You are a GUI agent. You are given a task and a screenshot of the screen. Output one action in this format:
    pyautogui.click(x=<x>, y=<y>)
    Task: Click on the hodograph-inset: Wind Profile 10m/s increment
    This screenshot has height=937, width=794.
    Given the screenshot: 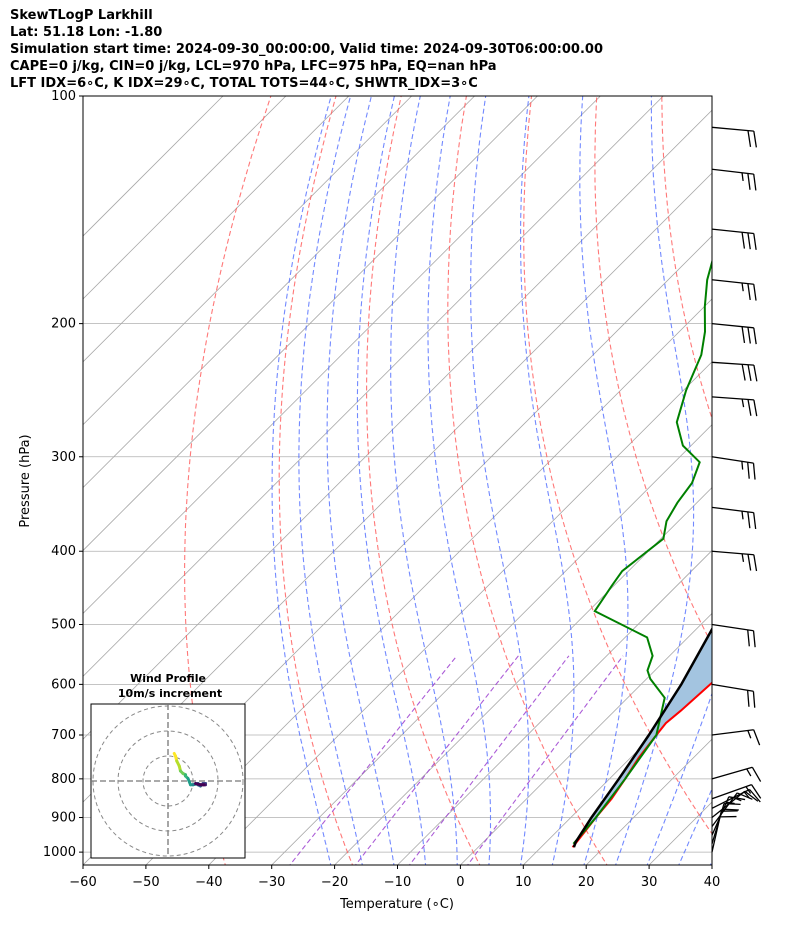 What is the action you would take?
    pyautogui.click(x=168, y=765)
    